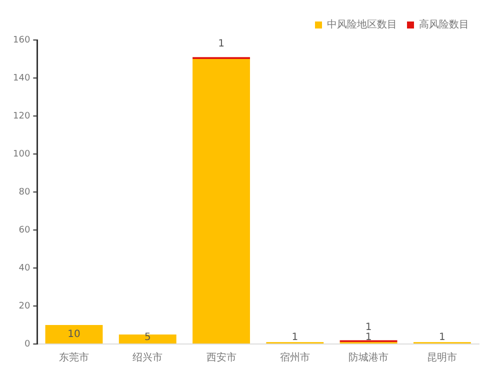 Image resolution: width=499 pixels, height=392 pixels. What do you see at coordinates (24, 306) in the screenshot?
I see `y-tick-label: 20` at bounding box center [24, 306].